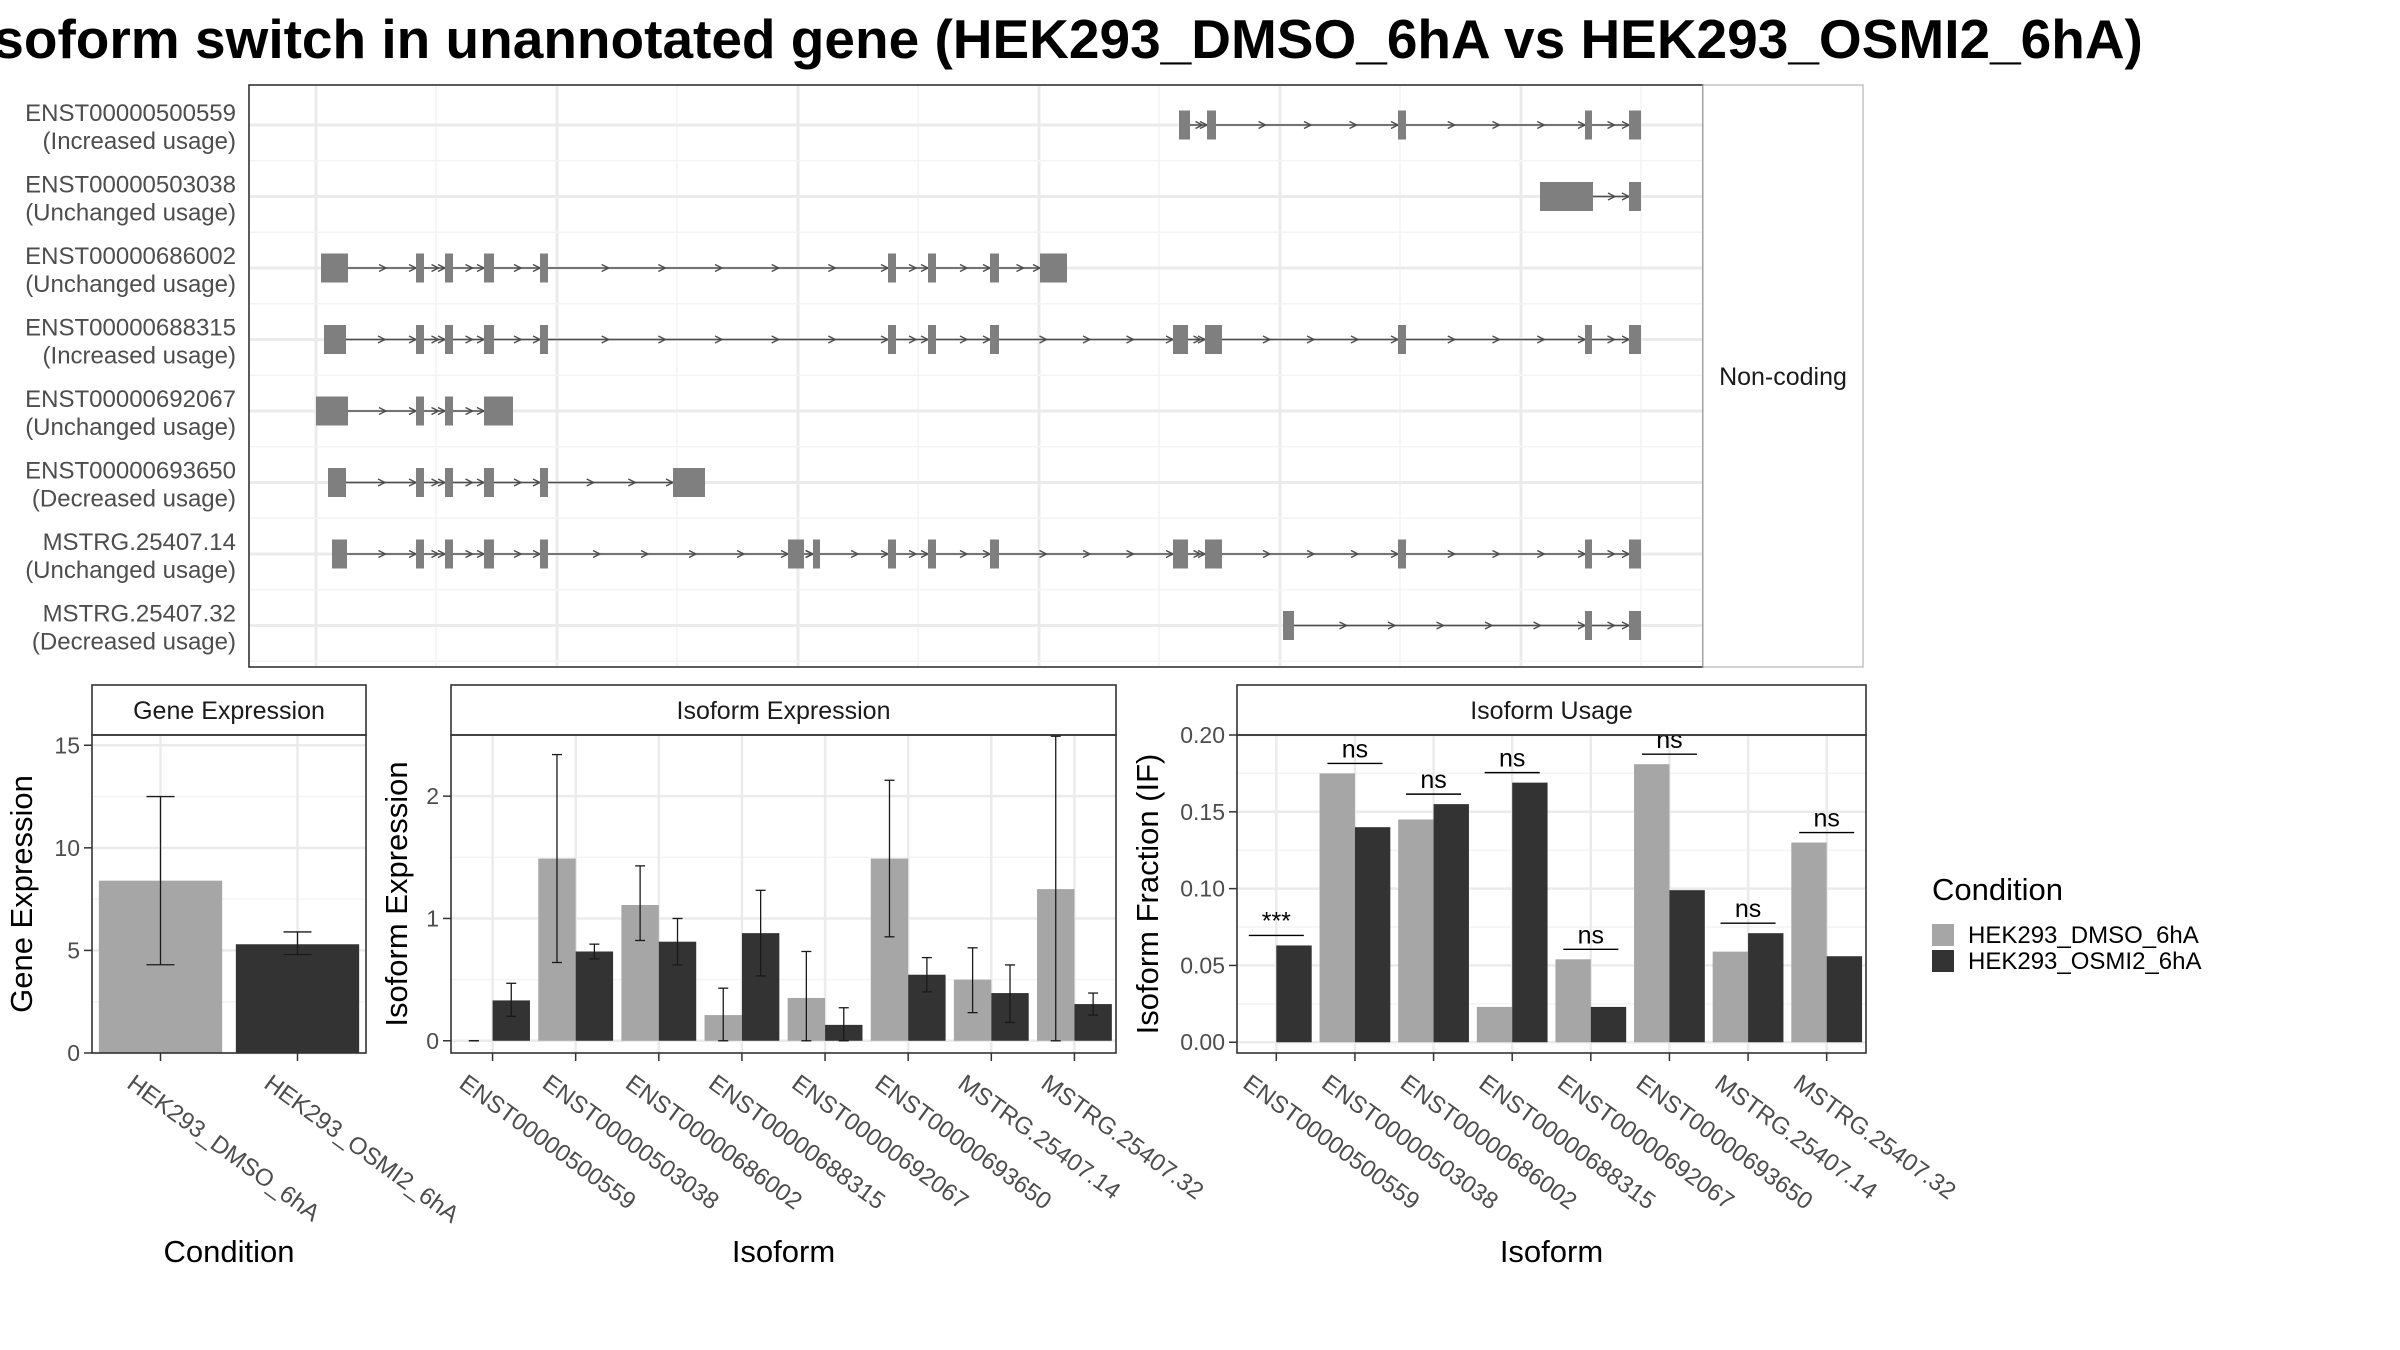 Image resolution: width=2400 pixels, height=1350 pixels. What do you see at coordinates (1530, 912) in the screenshot?
I see `bar-enst00000688315-osmi` at bounding box center [1530, 912].